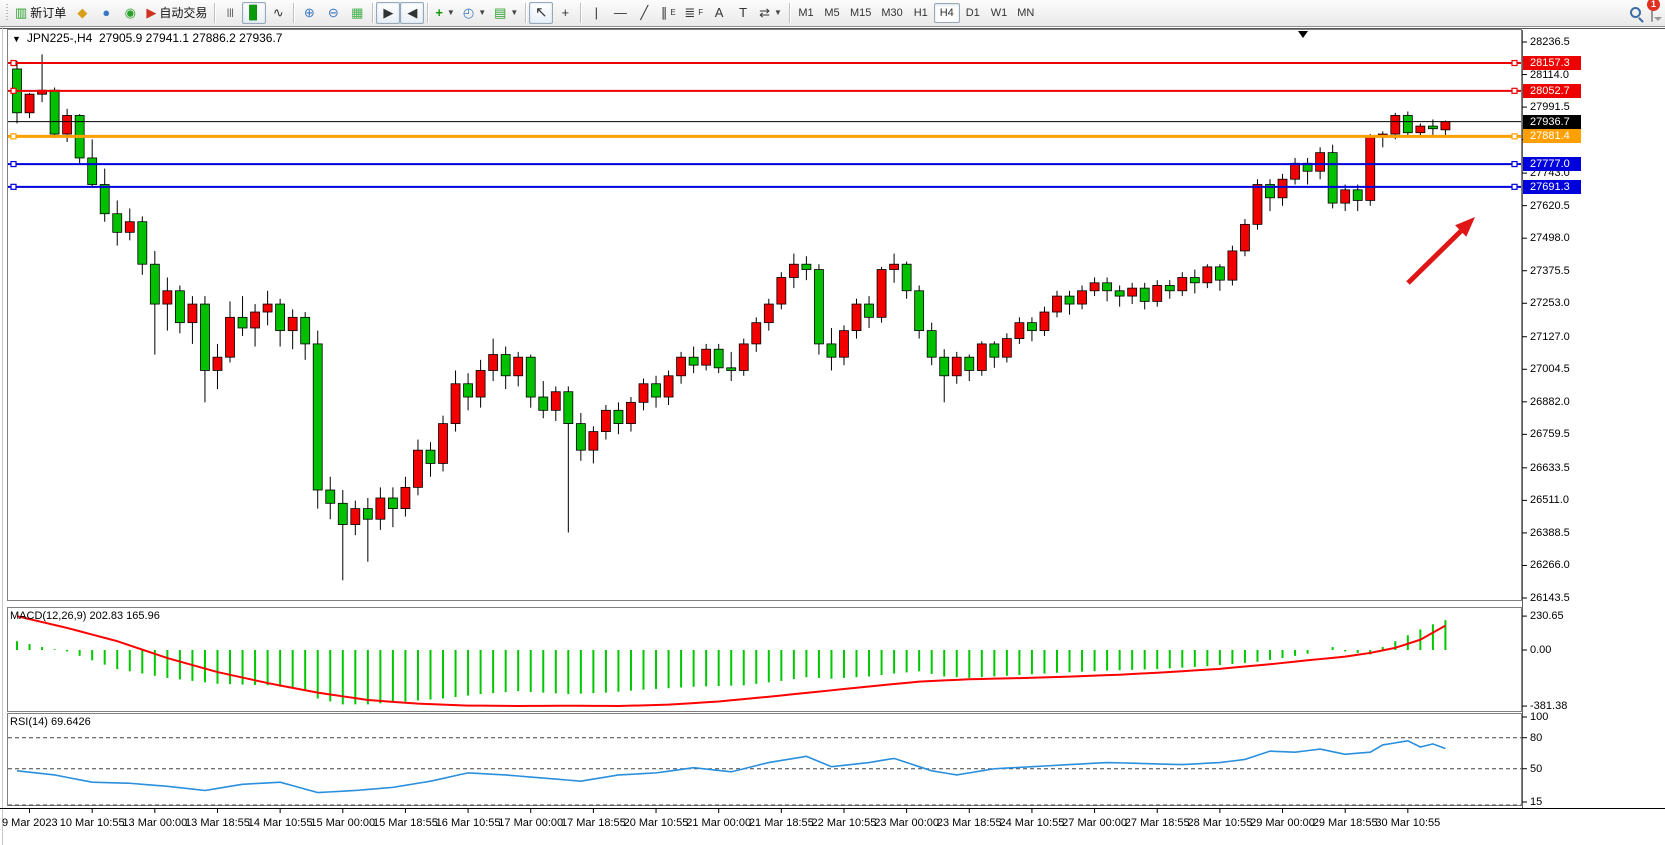  What do you see at coordinates (770, 13) in the screenshot?
I see `arrows-tool-button: ⇄ ▼` at bounding box center [770, 13].